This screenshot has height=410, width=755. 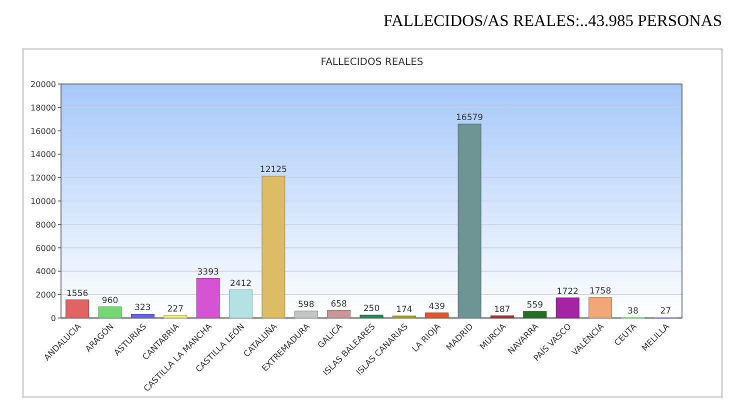 I want to click on y-tick-label: 16000, so click(x=43, y=131).